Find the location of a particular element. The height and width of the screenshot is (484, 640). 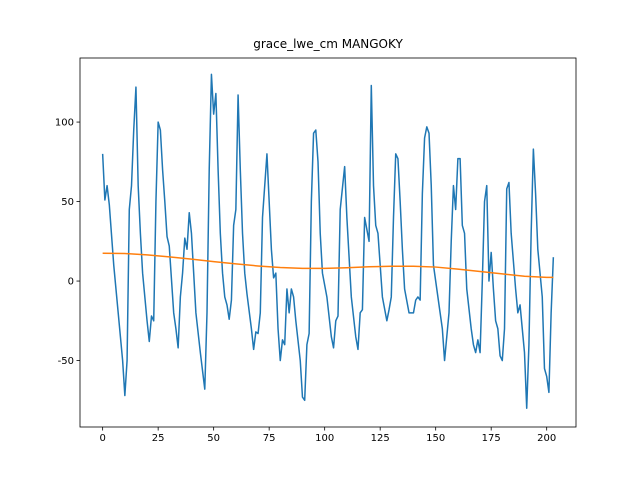

y-tick-label: 100 is located at coordinates (64, 123).